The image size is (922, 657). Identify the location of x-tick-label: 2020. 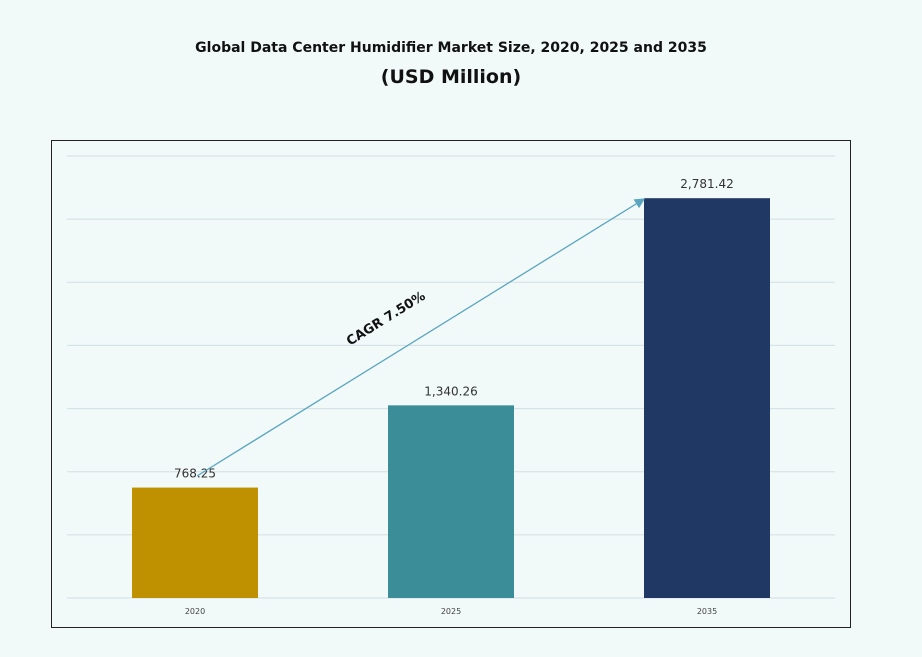
(195, 611).